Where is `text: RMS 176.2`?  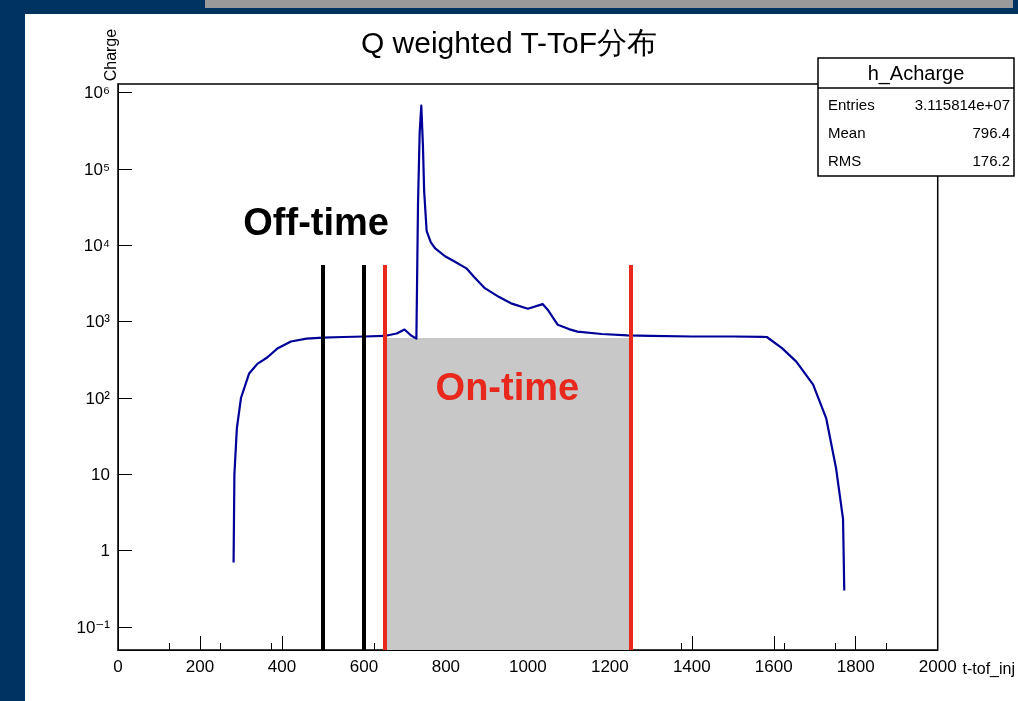
text: RMS 176.2 is located at coordinates (919, 160).